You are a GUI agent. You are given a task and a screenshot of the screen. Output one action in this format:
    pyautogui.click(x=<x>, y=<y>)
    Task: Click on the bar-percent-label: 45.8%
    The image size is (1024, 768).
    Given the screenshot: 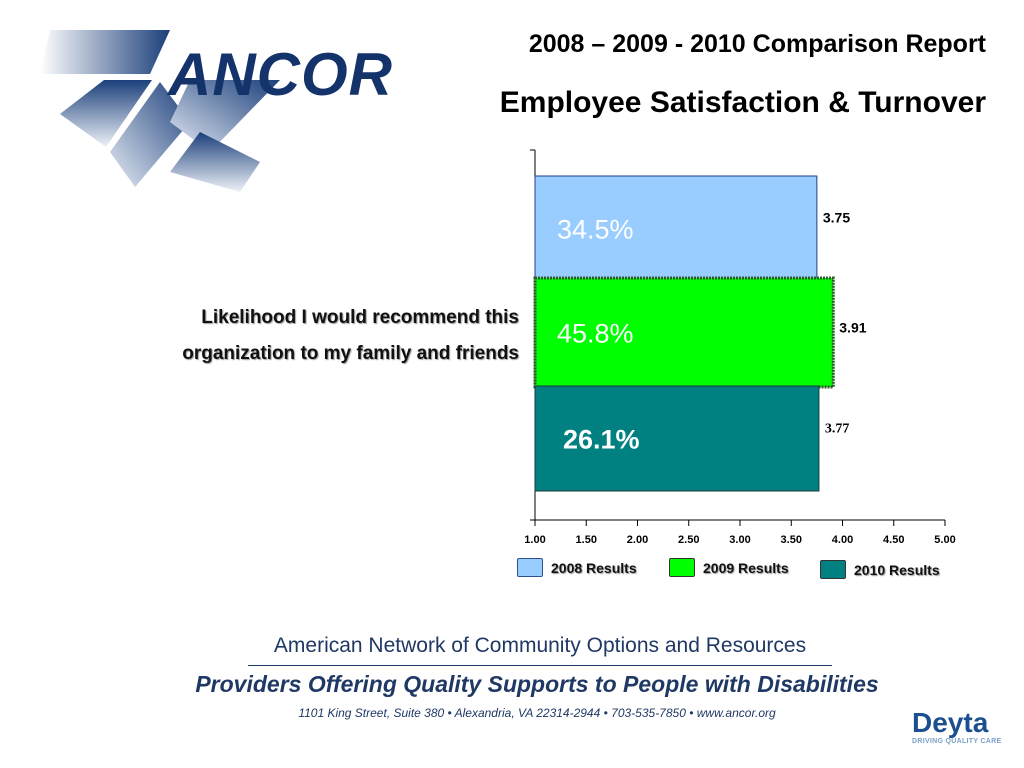 What is the action you would take?
    pyautogui.click(x=595, y=334)
    